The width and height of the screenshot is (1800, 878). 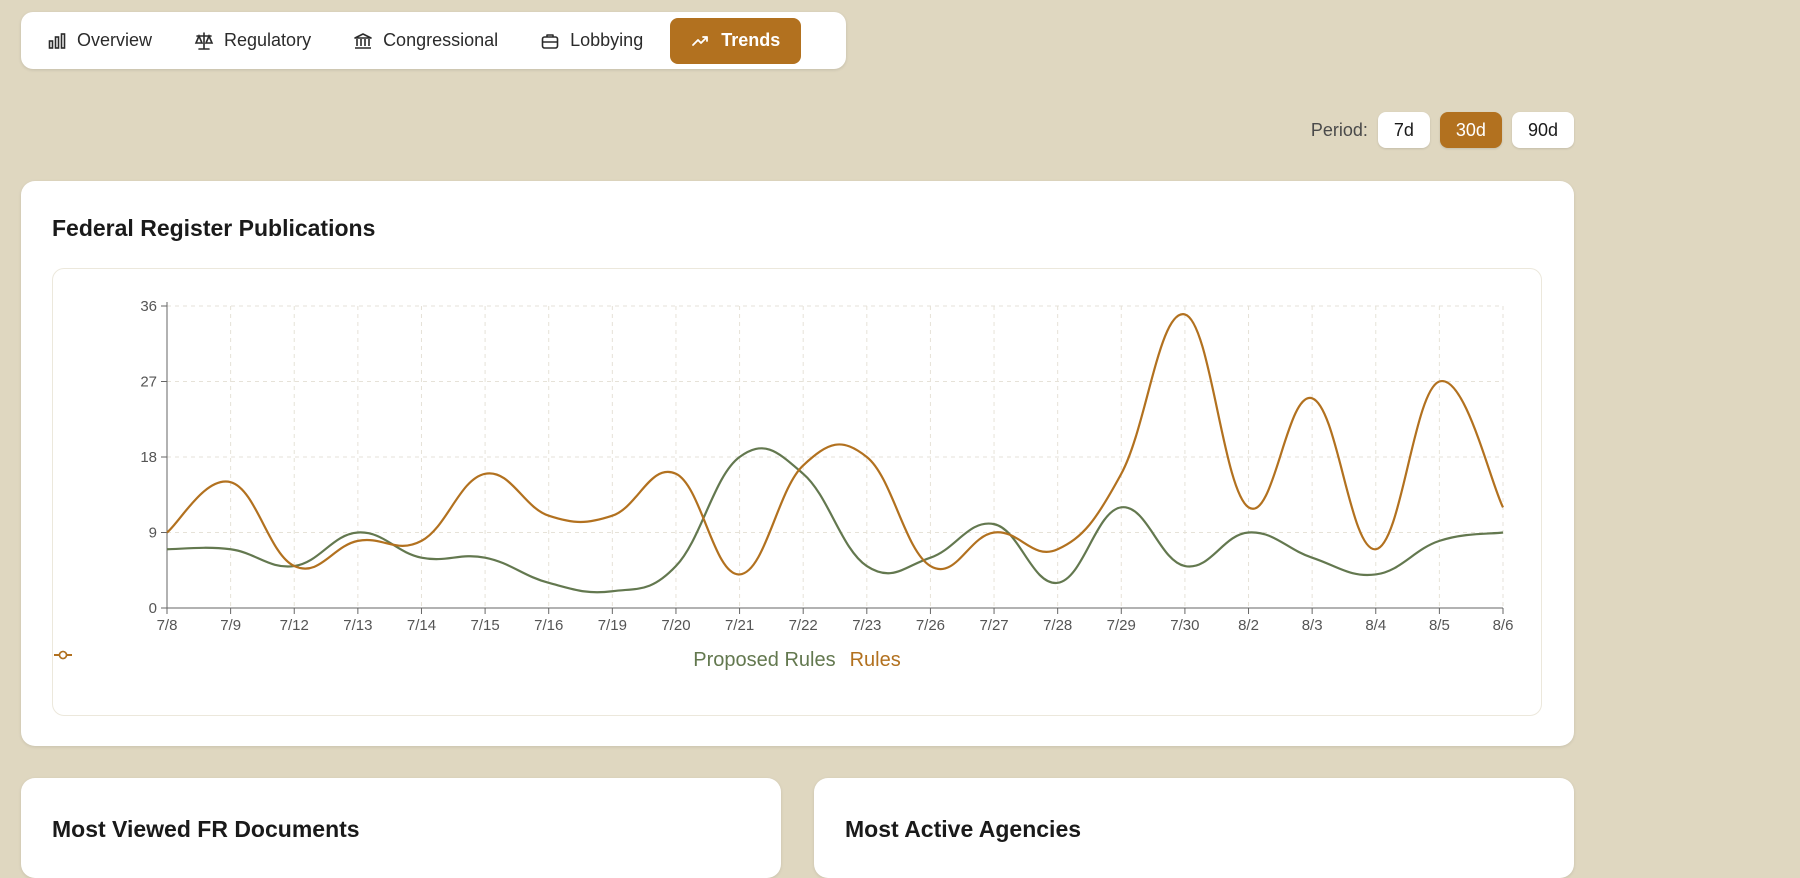 What do you see at coordinates (1312, 625) in the screenshot?
I see `x-tick-label: 8/3` at bounding box center [1312, 625].